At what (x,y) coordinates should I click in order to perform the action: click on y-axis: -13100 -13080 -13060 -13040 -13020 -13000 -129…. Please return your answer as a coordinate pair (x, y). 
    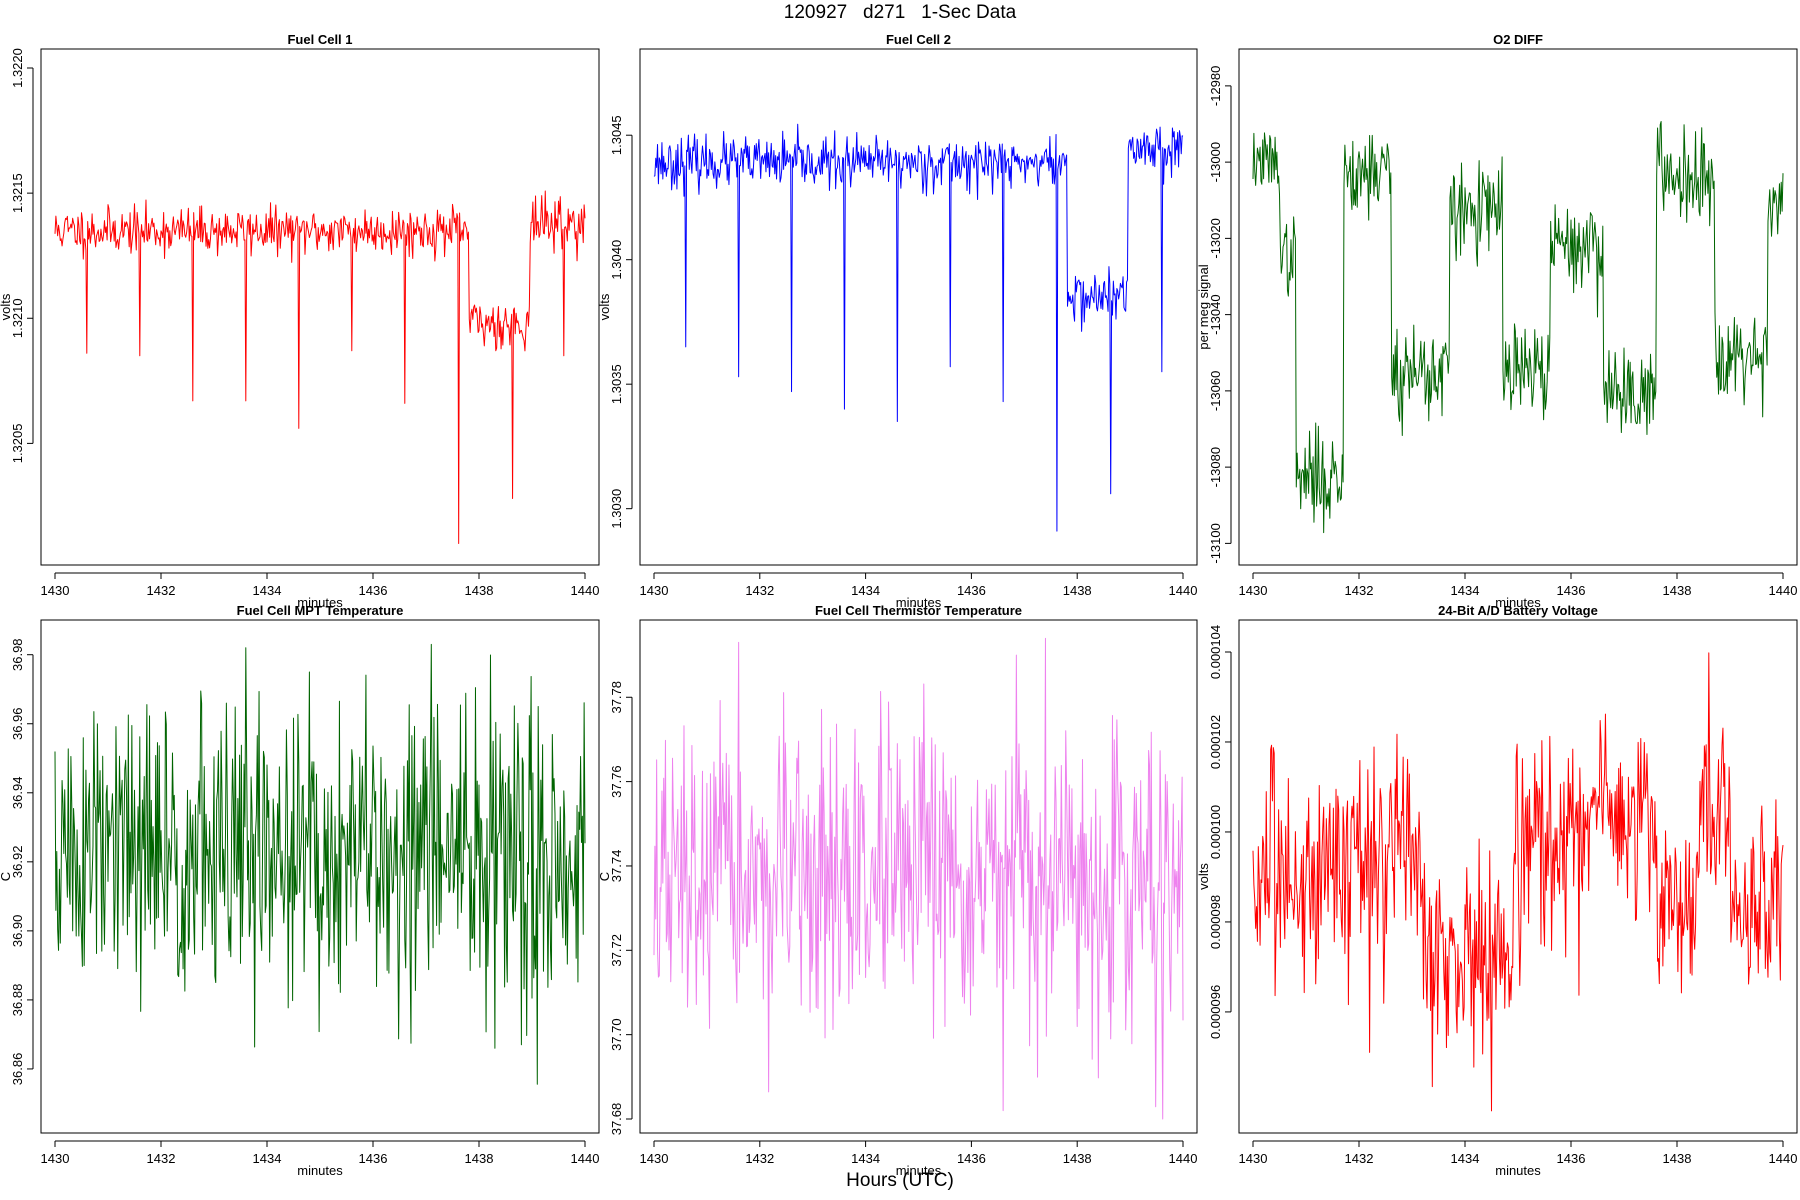
    Looking at the image, I should click on (1220, 315).